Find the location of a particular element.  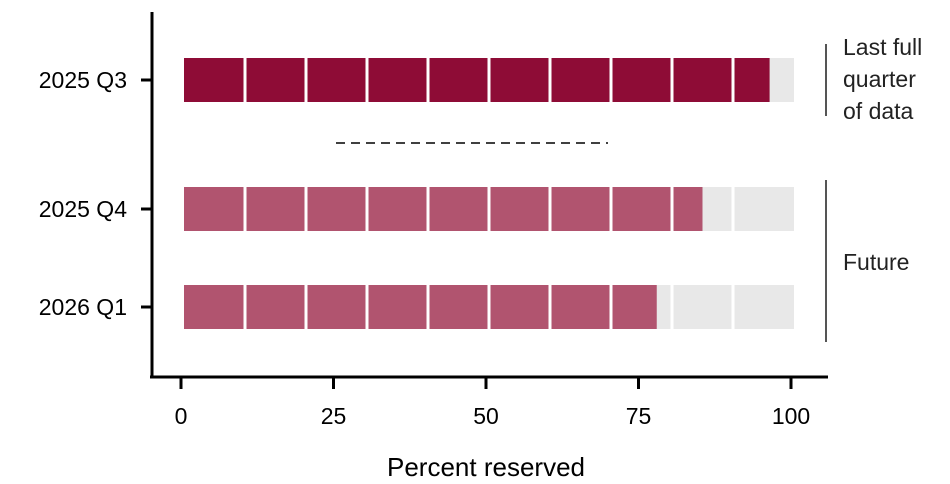

future-label: Future is located at coordinates (876, 262).